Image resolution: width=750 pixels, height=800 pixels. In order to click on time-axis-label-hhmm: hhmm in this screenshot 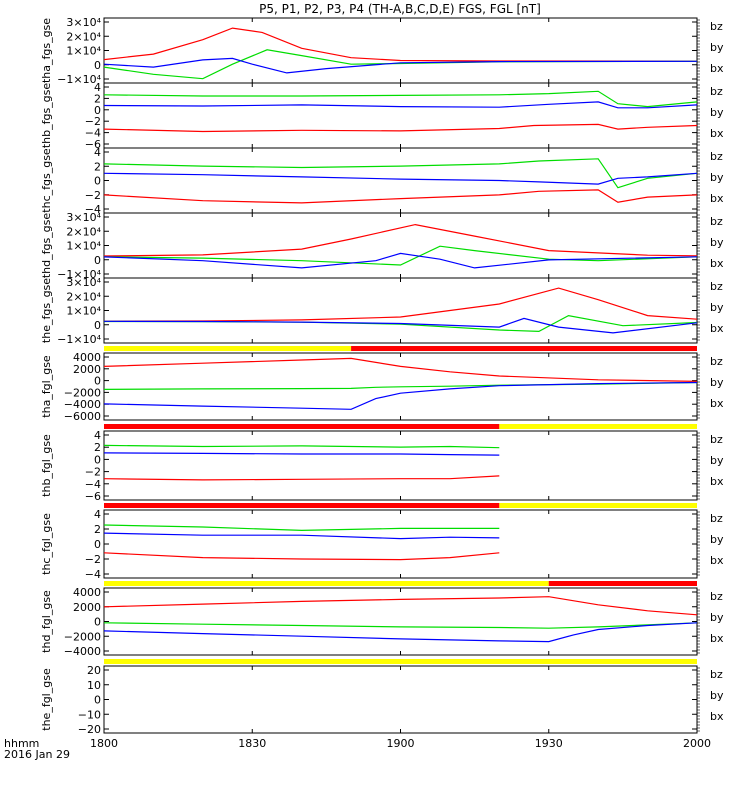, I will do `click(21, 743)`.